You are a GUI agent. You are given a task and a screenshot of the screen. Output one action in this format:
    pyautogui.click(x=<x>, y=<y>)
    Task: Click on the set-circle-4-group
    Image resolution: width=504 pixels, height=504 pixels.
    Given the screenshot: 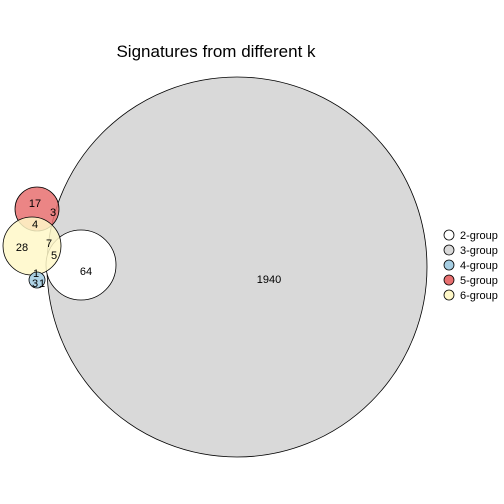 What is the action you would take?
    pyautogui.click(x=37, y=280)
    